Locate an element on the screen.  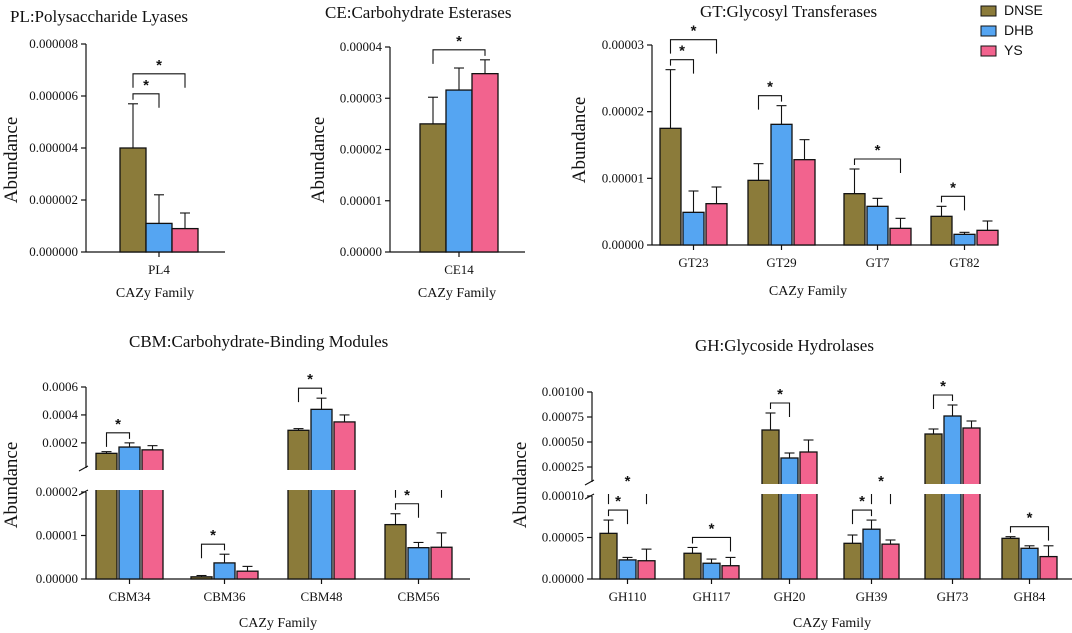
ce-y-tick-label: 0.00001 is located at coordinates (361, 200).